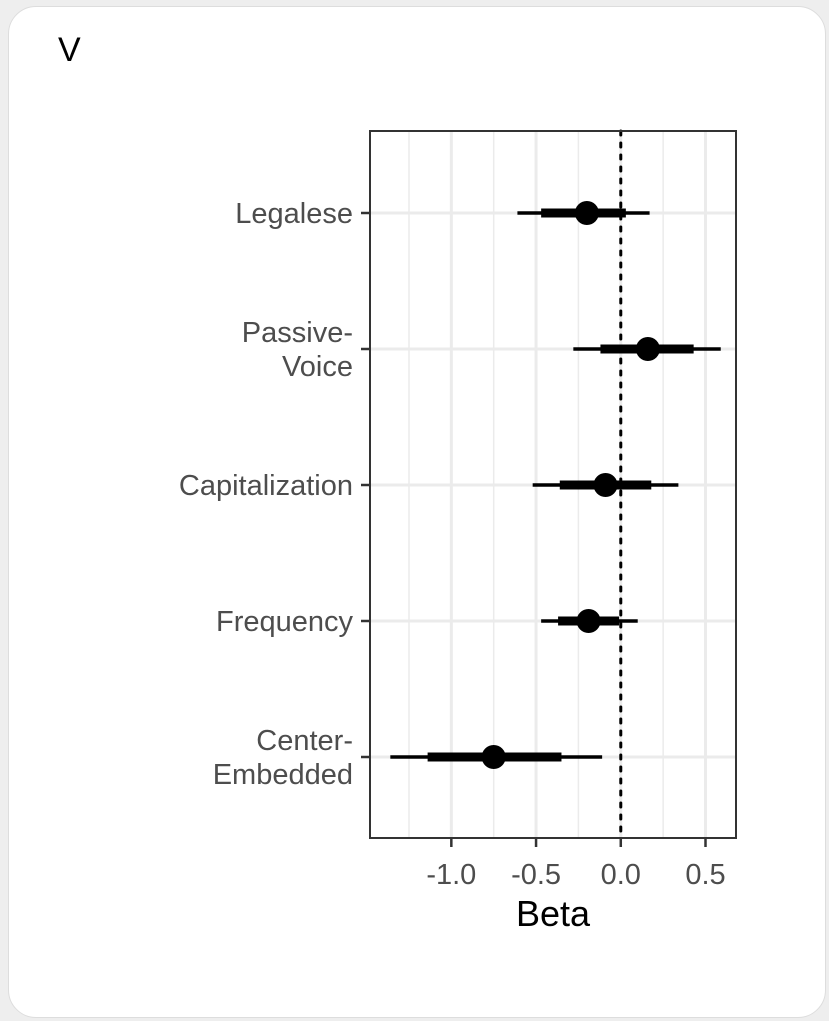  I want to click on category-label: Passive-, so click(297, 333).